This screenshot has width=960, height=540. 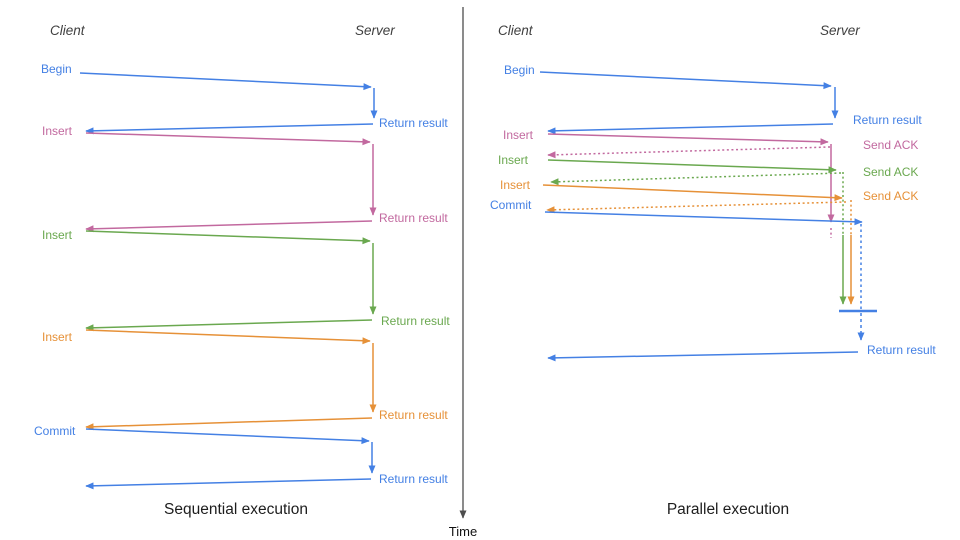 I want to click on sequential-commit-flow, so click(x=230, y=459).